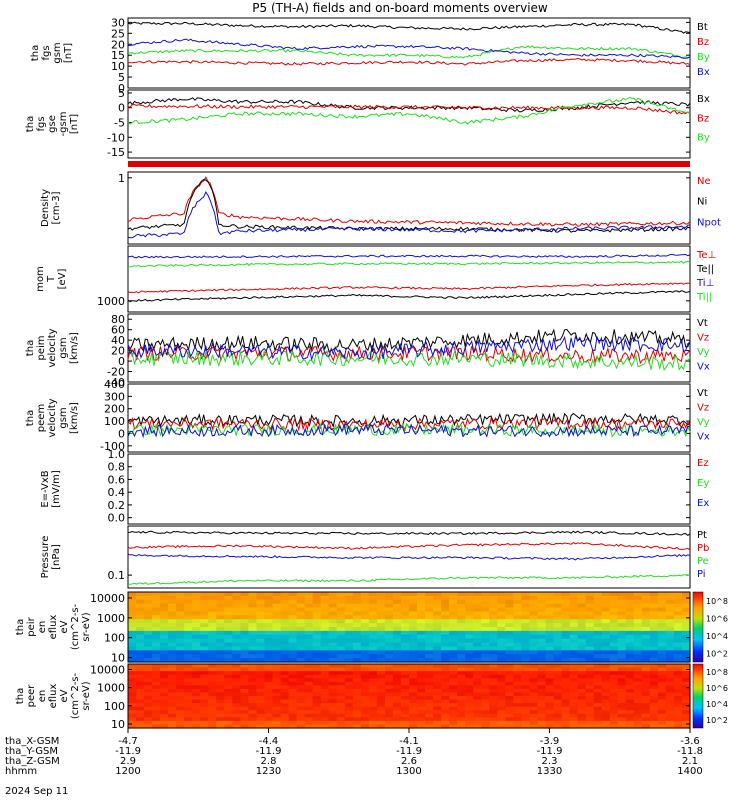 The image size is (750, 800). I want to click on y-tick-label: 300, so click(114, 396).